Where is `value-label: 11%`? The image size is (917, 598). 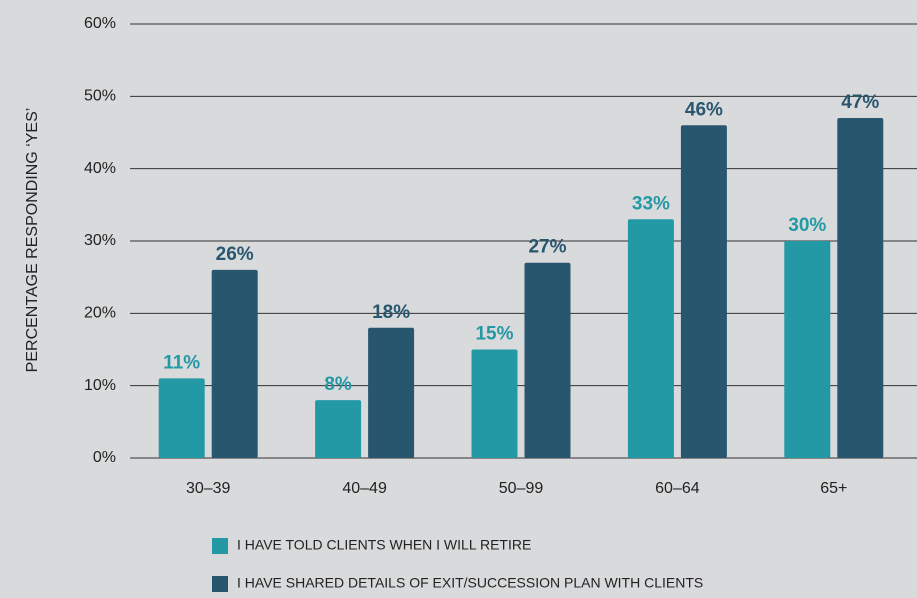
value-label: 11% is located at coordinates (181, 362).